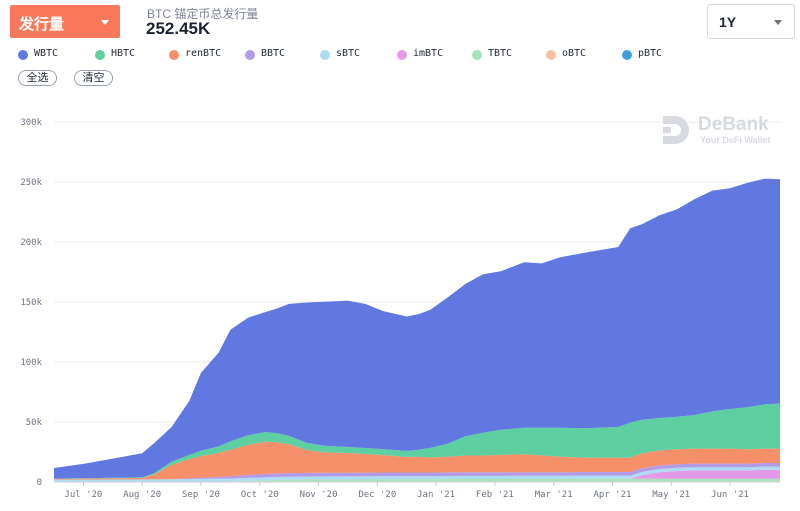 This screenshot has width=800, height=511. Describe the element at coordinates (42, 24) in the screenshot. I see `metric-select-label: 发行量` at that location.